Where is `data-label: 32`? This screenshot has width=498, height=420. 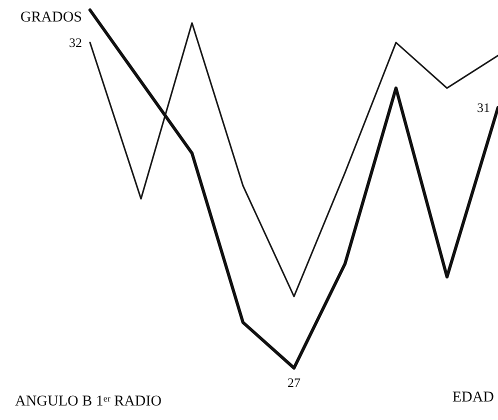 data-label: 32 is located at coordinates (75, 42).